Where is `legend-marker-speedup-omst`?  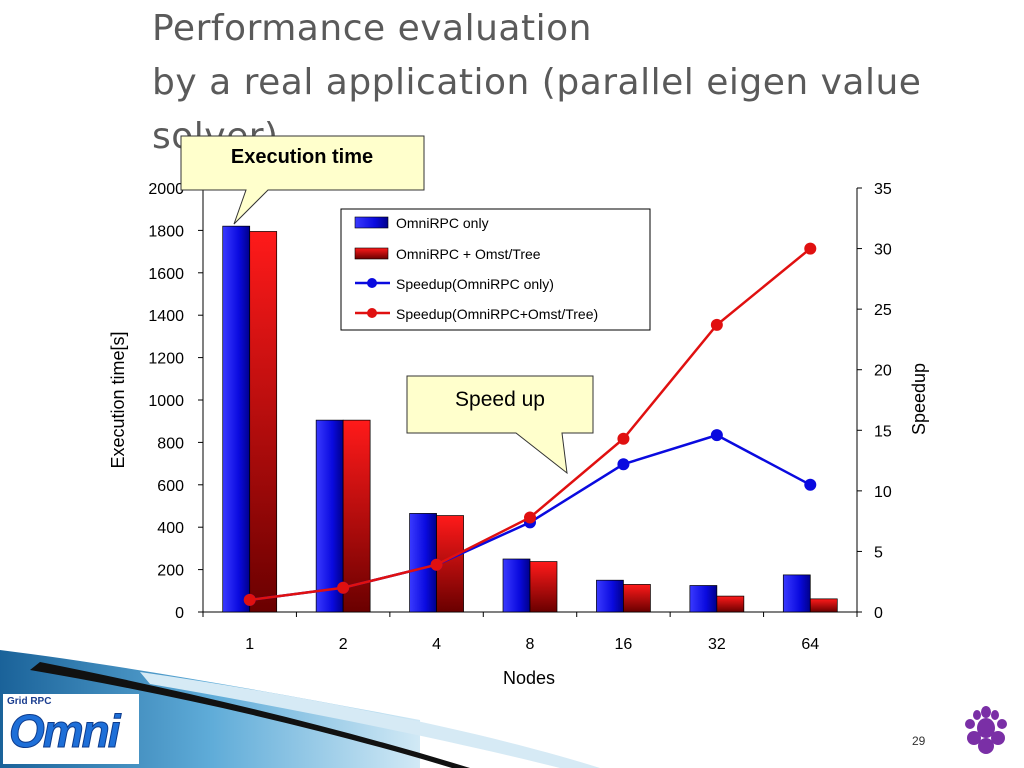 legend-marker-speedup-omst is located at coordinates (372, 313).